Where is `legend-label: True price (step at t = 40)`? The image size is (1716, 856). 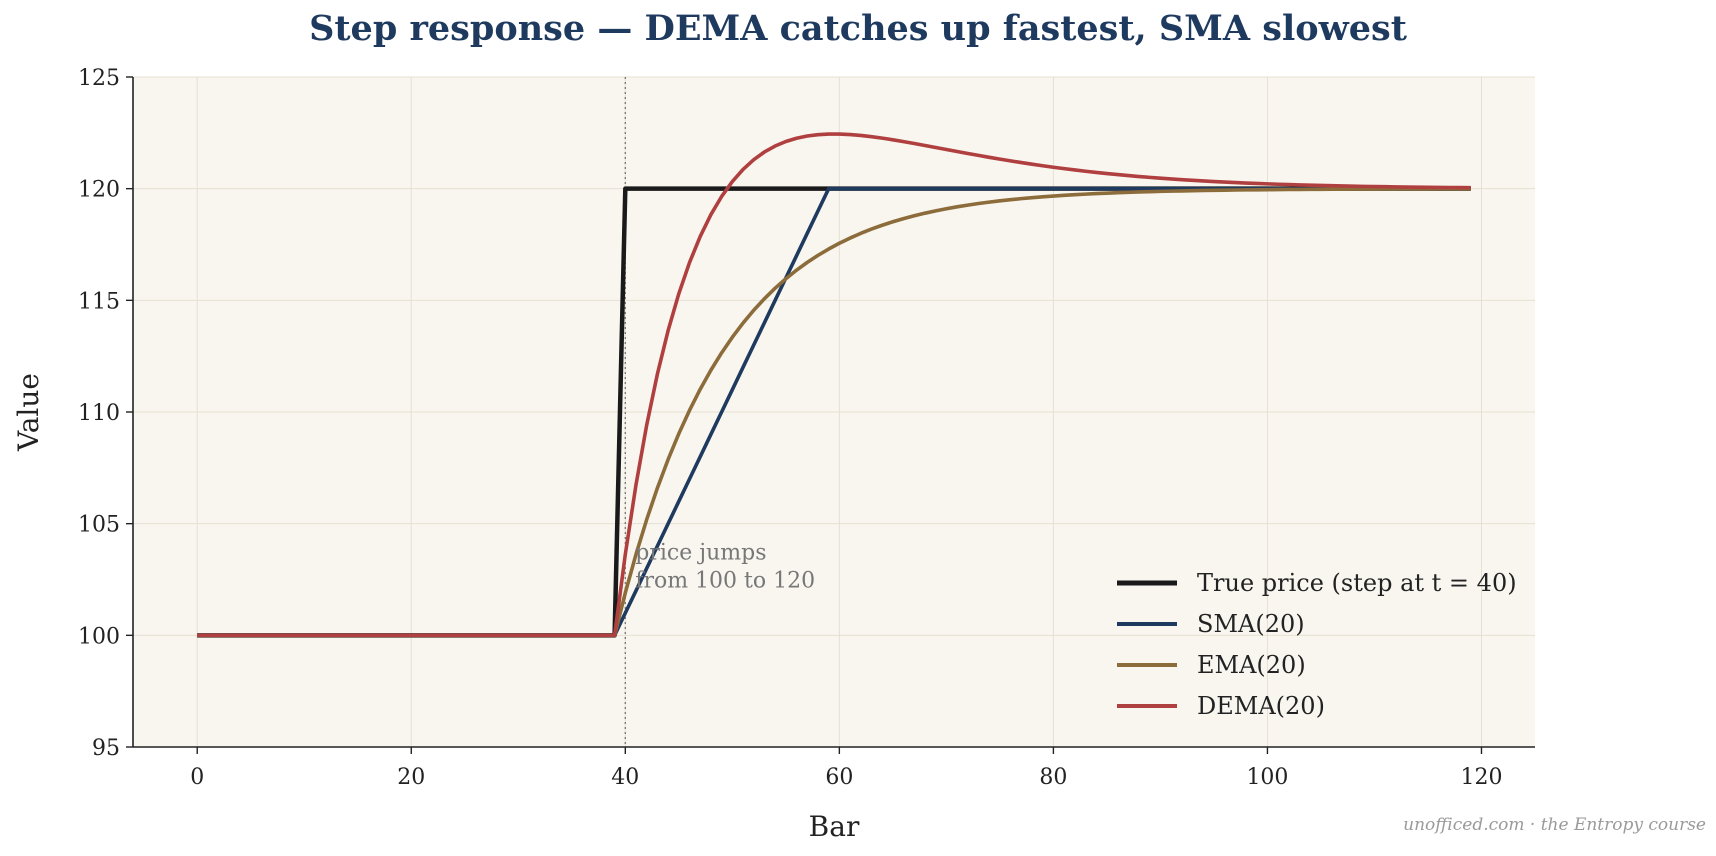 legend-label: True price (step at t = 40) is located at coordinates (1357, 583).